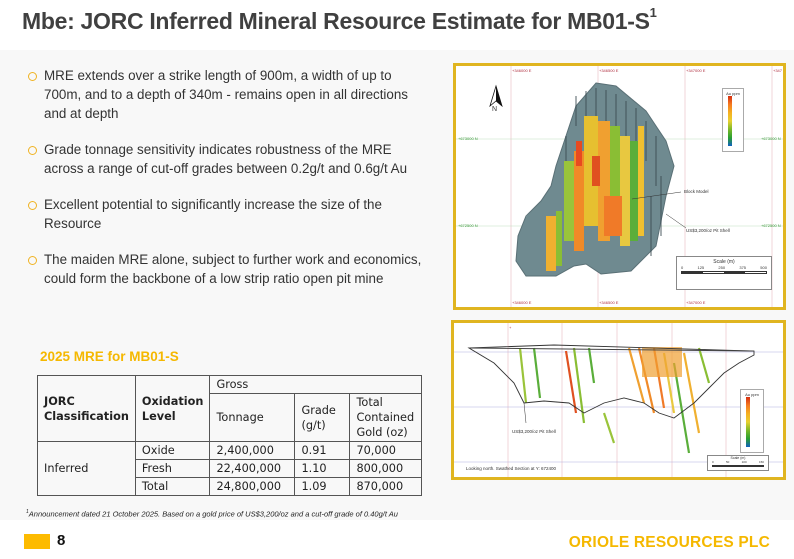 The image size is (794, 559). What do you see at coordinates (495, 109) in the screenshot?
I see `north-label: N` at bounding box center [495, 109].